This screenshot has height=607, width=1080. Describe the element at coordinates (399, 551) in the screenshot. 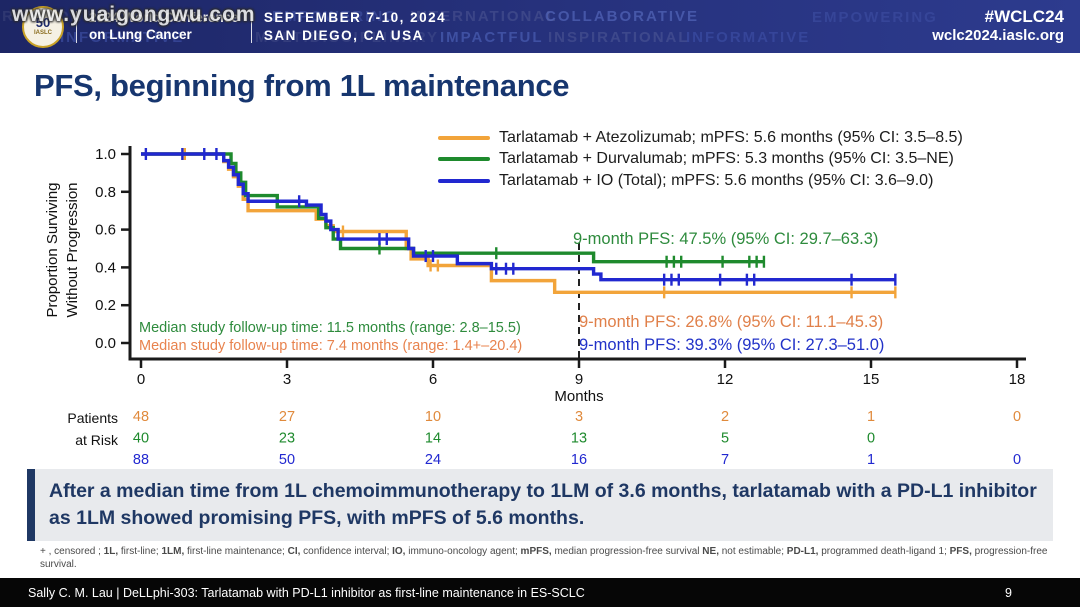

I see `footnote-segment: IO,` at that location.